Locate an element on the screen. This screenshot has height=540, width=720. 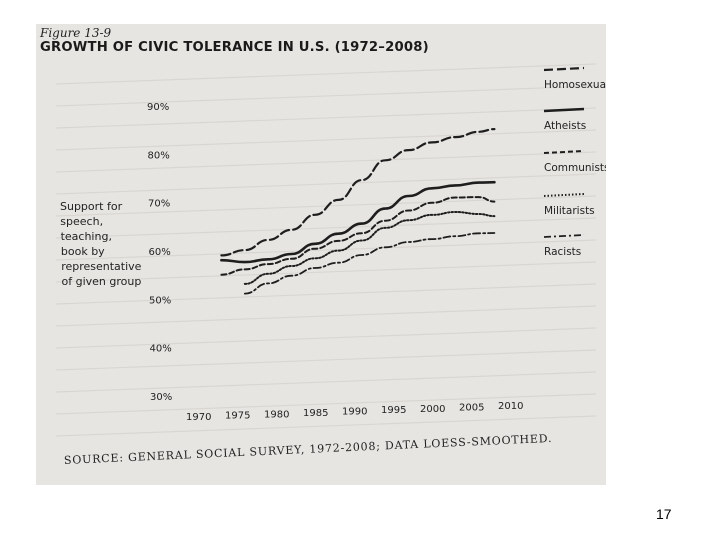
x-tick-label: 2010 is located at coordinates (510, 406).